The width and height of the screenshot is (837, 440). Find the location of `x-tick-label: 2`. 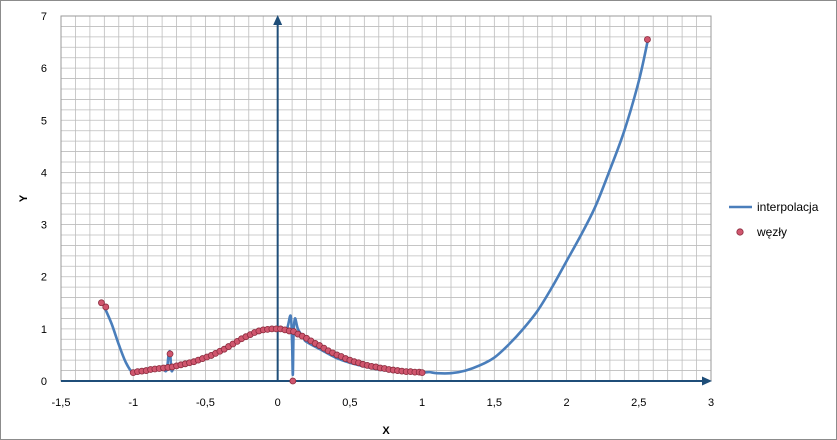

x-tick-label: 2 is located at coordinates (566, 403).